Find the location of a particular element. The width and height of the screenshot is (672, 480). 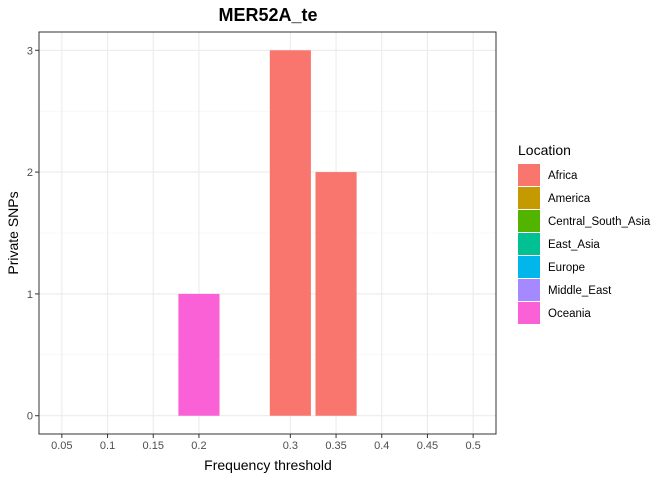

legend-label: Africa is located at coordinates (563, 176).